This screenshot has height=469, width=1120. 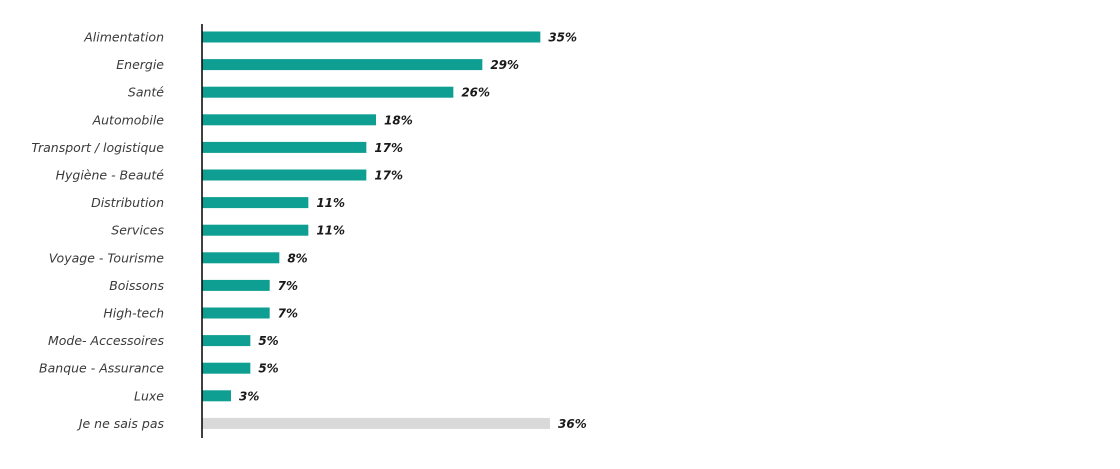 I want to click on value-label-4: 17%, so click(x=388, y=148).